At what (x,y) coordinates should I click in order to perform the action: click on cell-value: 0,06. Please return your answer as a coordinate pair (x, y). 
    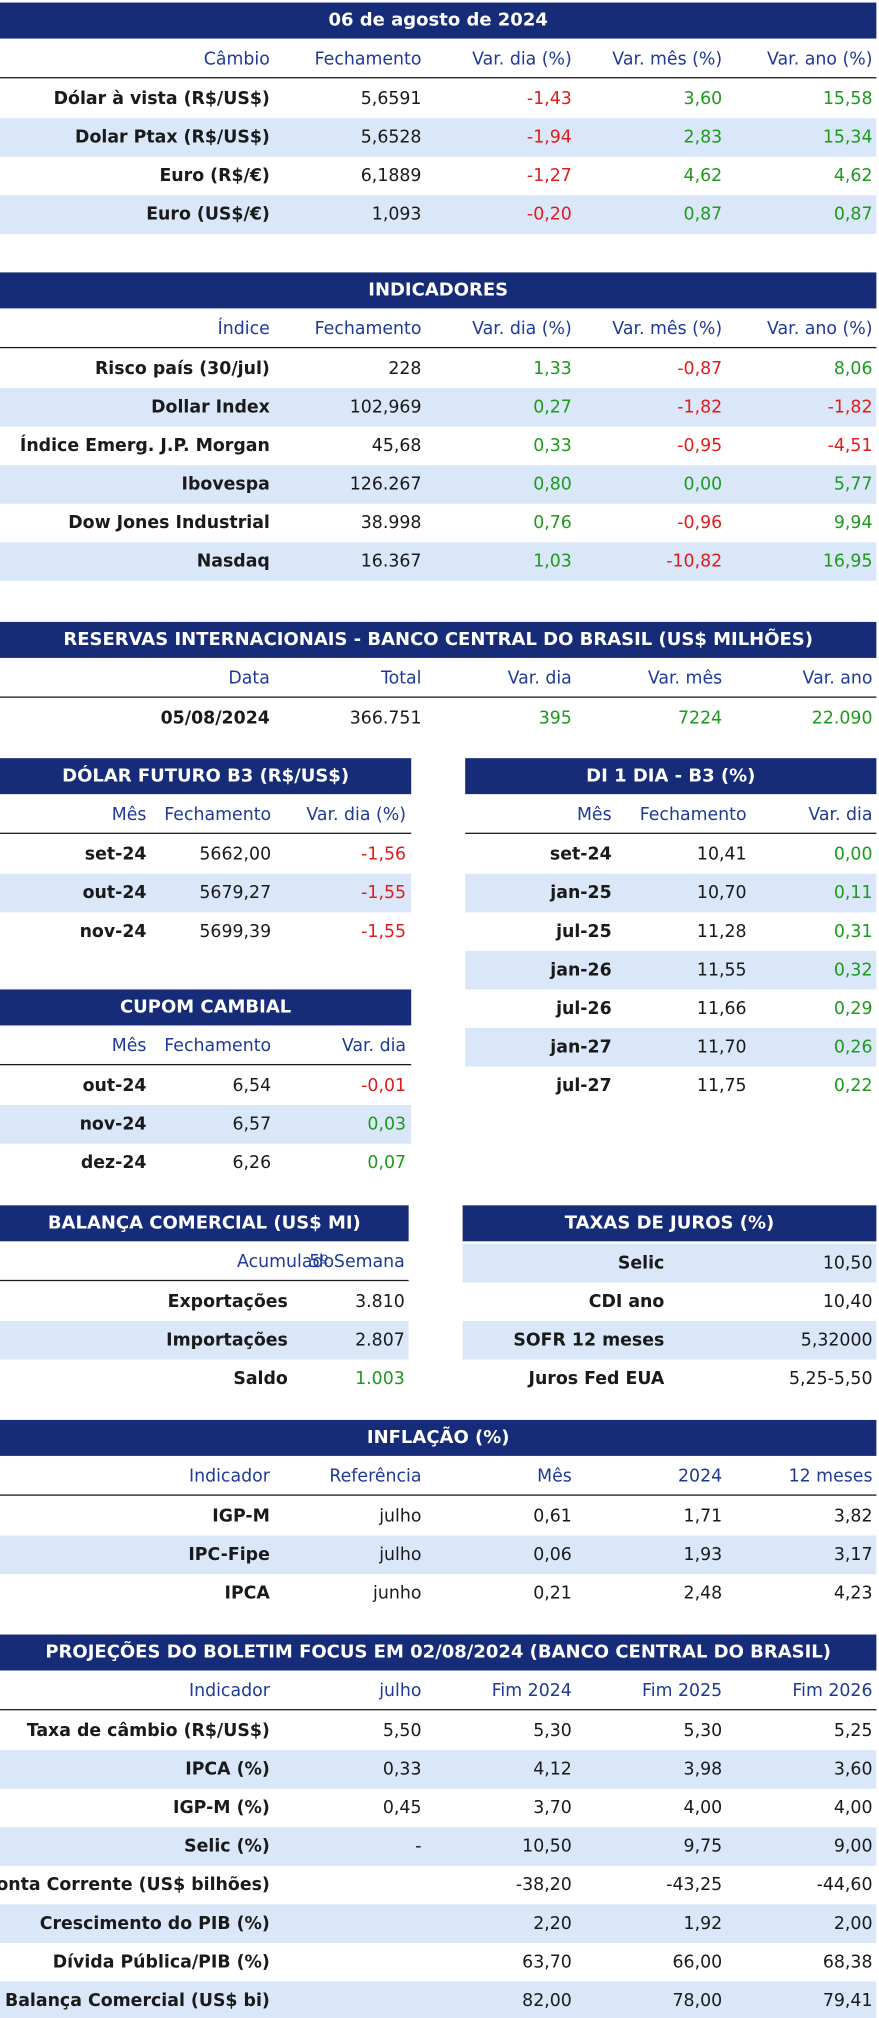
    Looking at the image, I should click on (552, 1555).